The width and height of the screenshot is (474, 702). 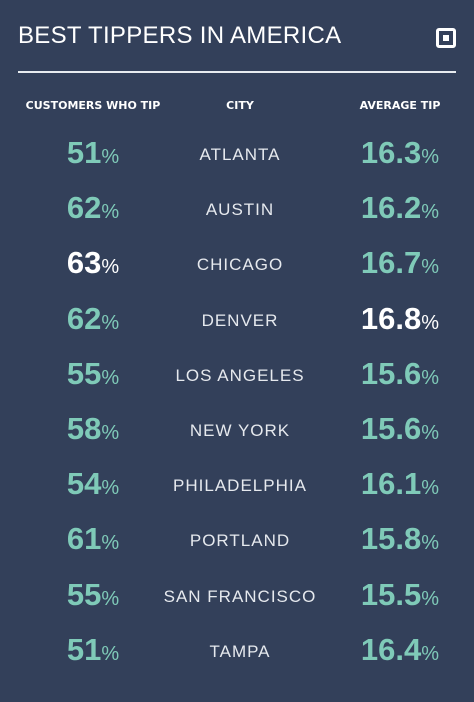 I want to click on customers-cell: 61%, so click(x=93, y=539).